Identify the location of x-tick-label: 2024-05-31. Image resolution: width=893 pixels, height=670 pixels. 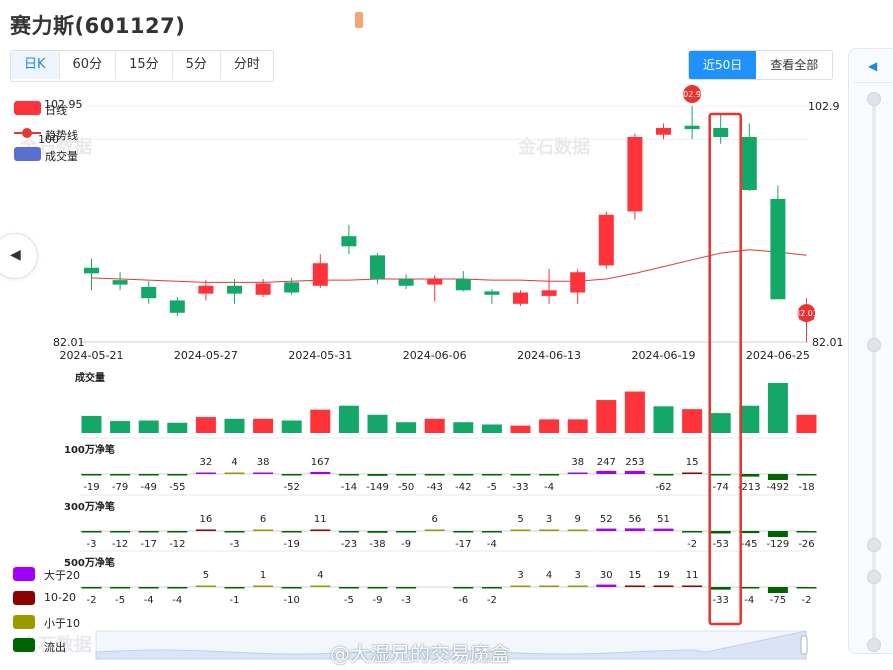
(320, 355).